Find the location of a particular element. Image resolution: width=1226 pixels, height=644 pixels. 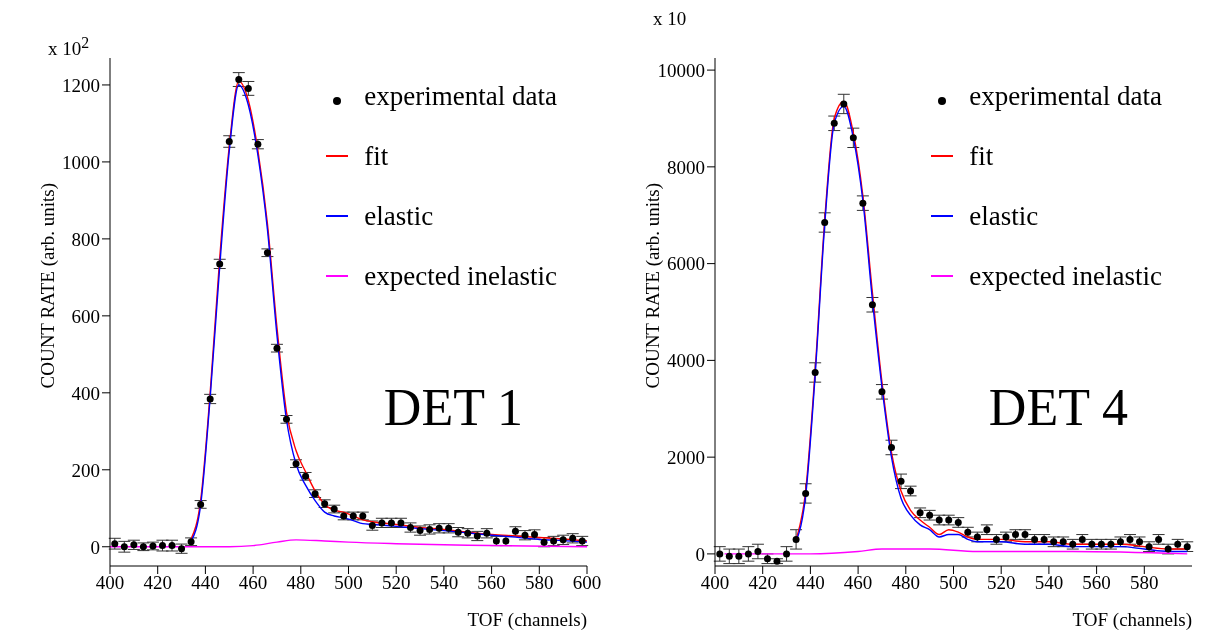

text: x 10$^{2}$ is located at coordinates (69, 47).